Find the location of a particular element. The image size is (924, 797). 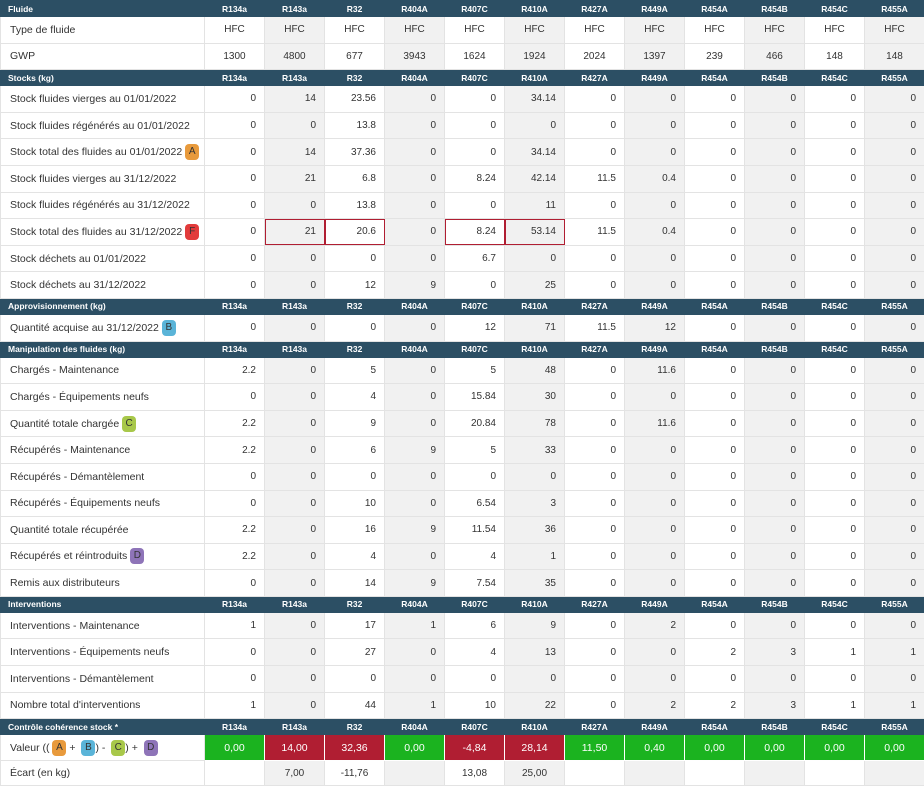

row-label-text: Chargés - Maintenance is located at coordinates (65, 370).